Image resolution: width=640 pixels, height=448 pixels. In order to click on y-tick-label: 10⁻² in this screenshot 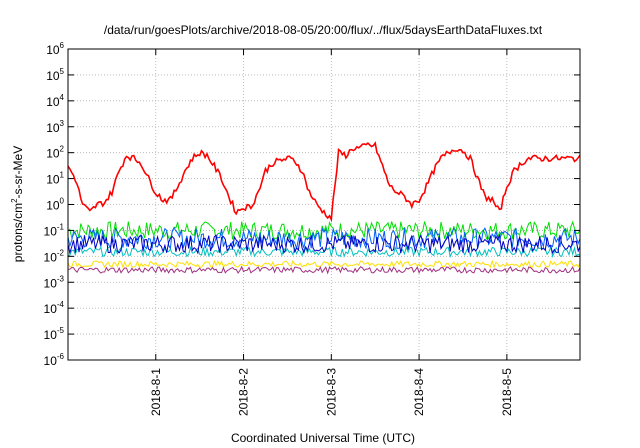, I will do `click(54, 256)`.